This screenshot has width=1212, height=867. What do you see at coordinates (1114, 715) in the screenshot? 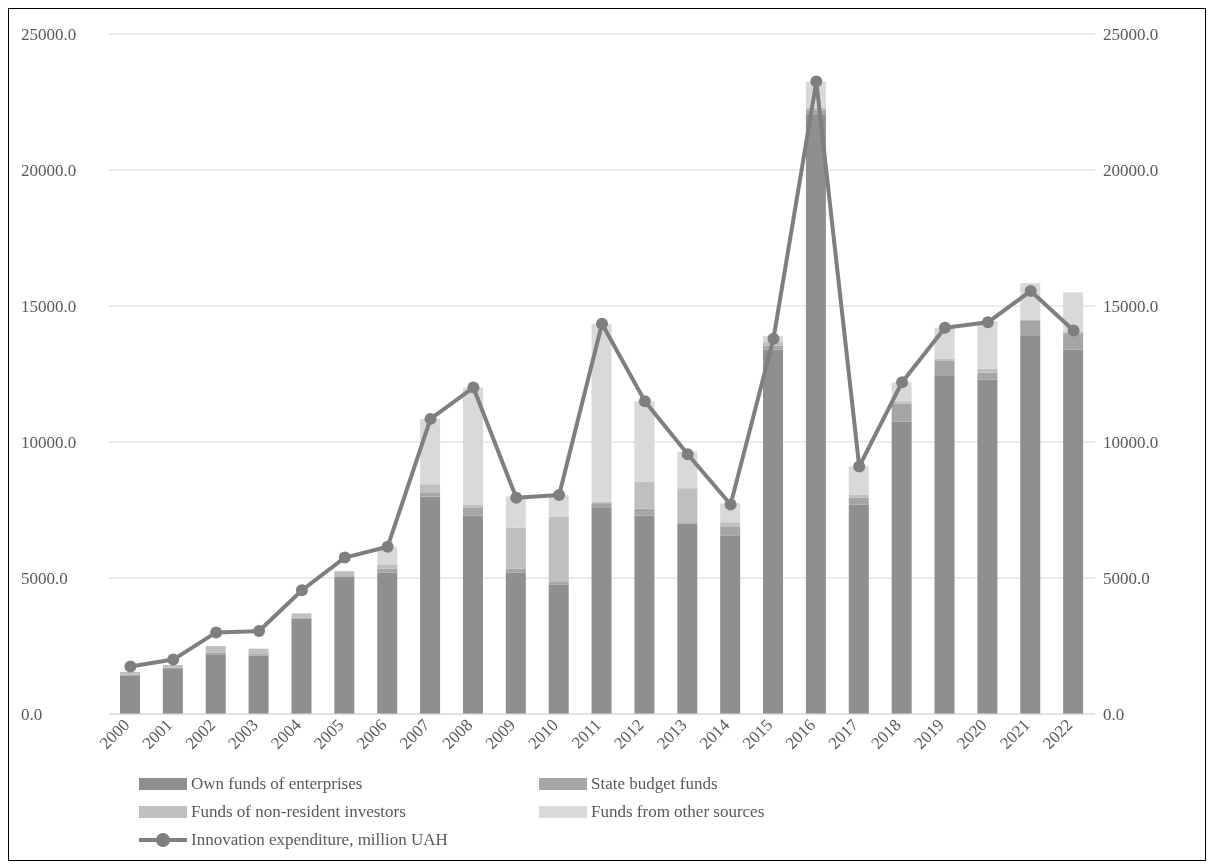
I see `y2-tick-label: 0.0` at bounding box center [1114, 715].